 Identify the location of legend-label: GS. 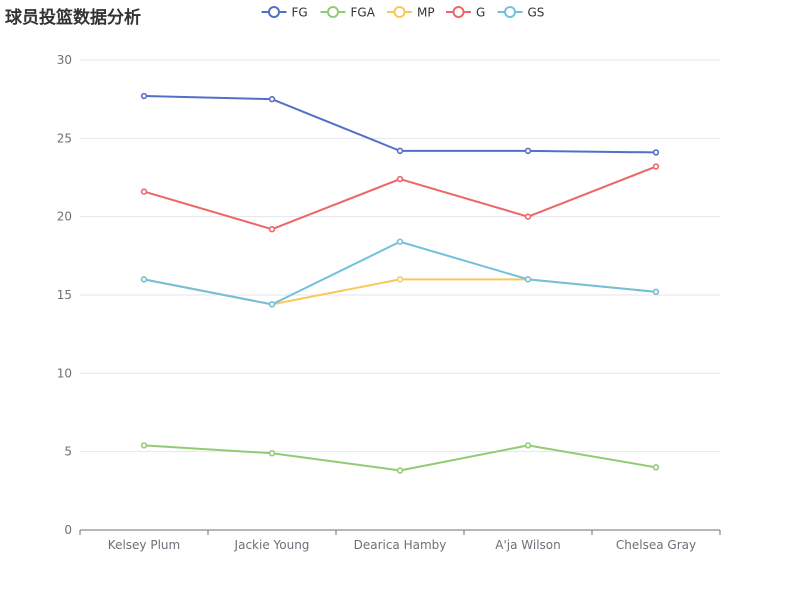
(536, 13).